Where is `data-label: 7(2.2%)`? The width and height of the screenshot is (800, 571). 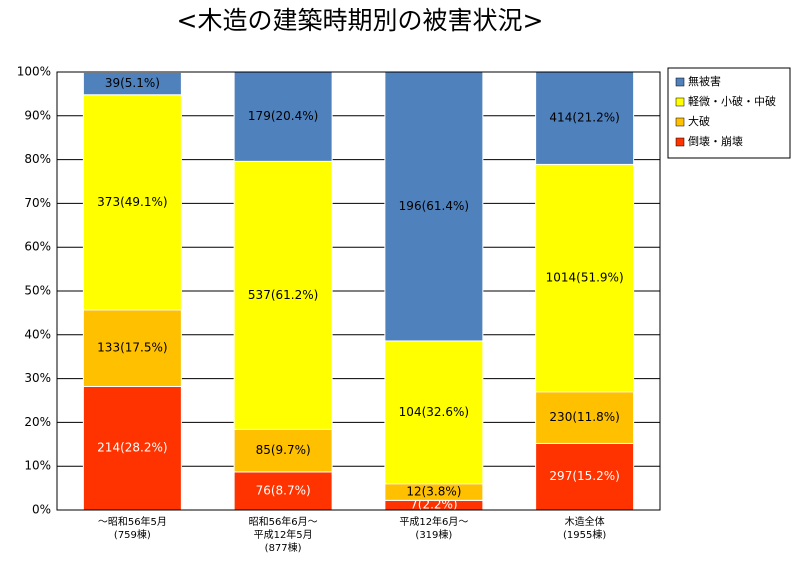 data-label: 7(2.2%) is located at coordinates (433, 505).